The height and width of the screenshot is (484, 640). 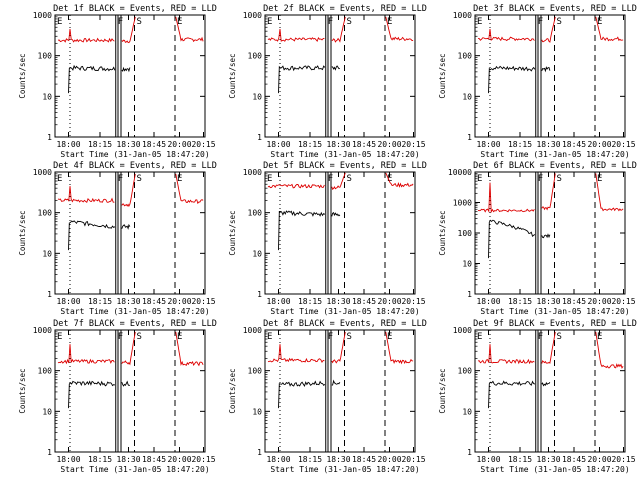 I want to click on plot5-xtick-label-1: 18:15, so click(x=310, y=301).